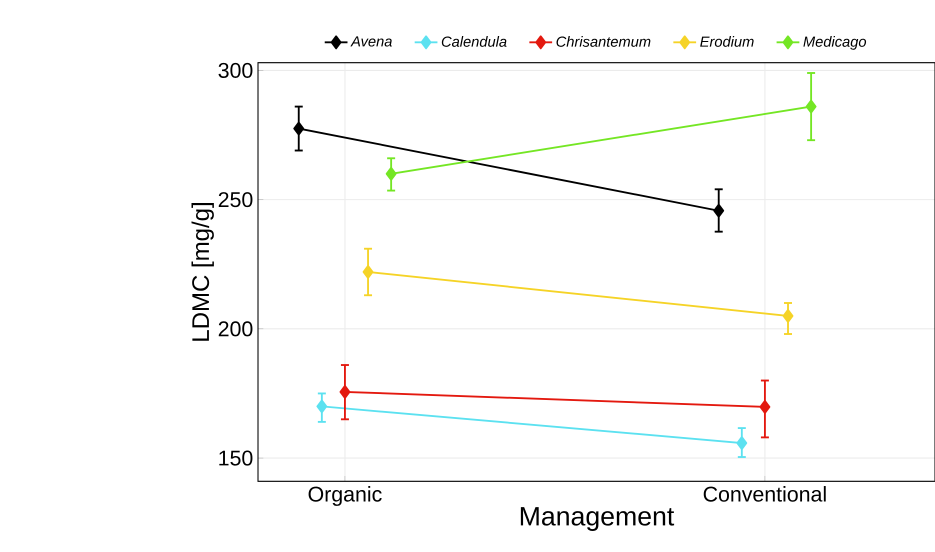 This screenshot has height=552, width=935. Describe the element at coordinates (345, 496) in the screenshot. I see `x-tick-label: Organic` at that location.